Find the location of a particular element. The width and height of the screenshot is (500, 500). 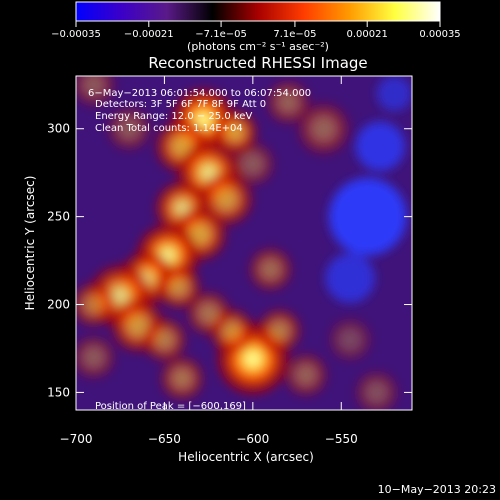

colorbar-tick-label: −7.1e−05 is located at coordinates (221, 34).